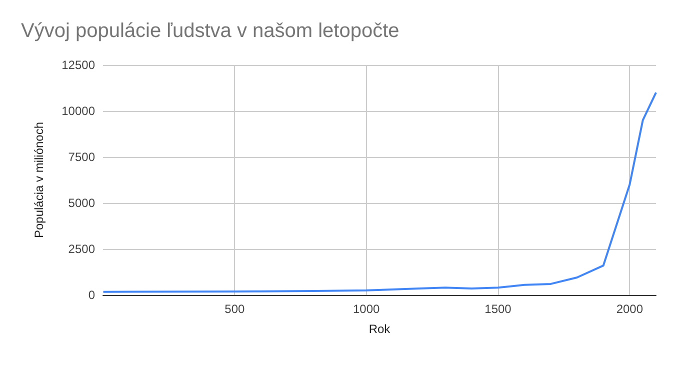  What do you see at coordinates (234, 309) in the screenshot?
I see `x-tick-label: 500` at bounding box center [234, 309].